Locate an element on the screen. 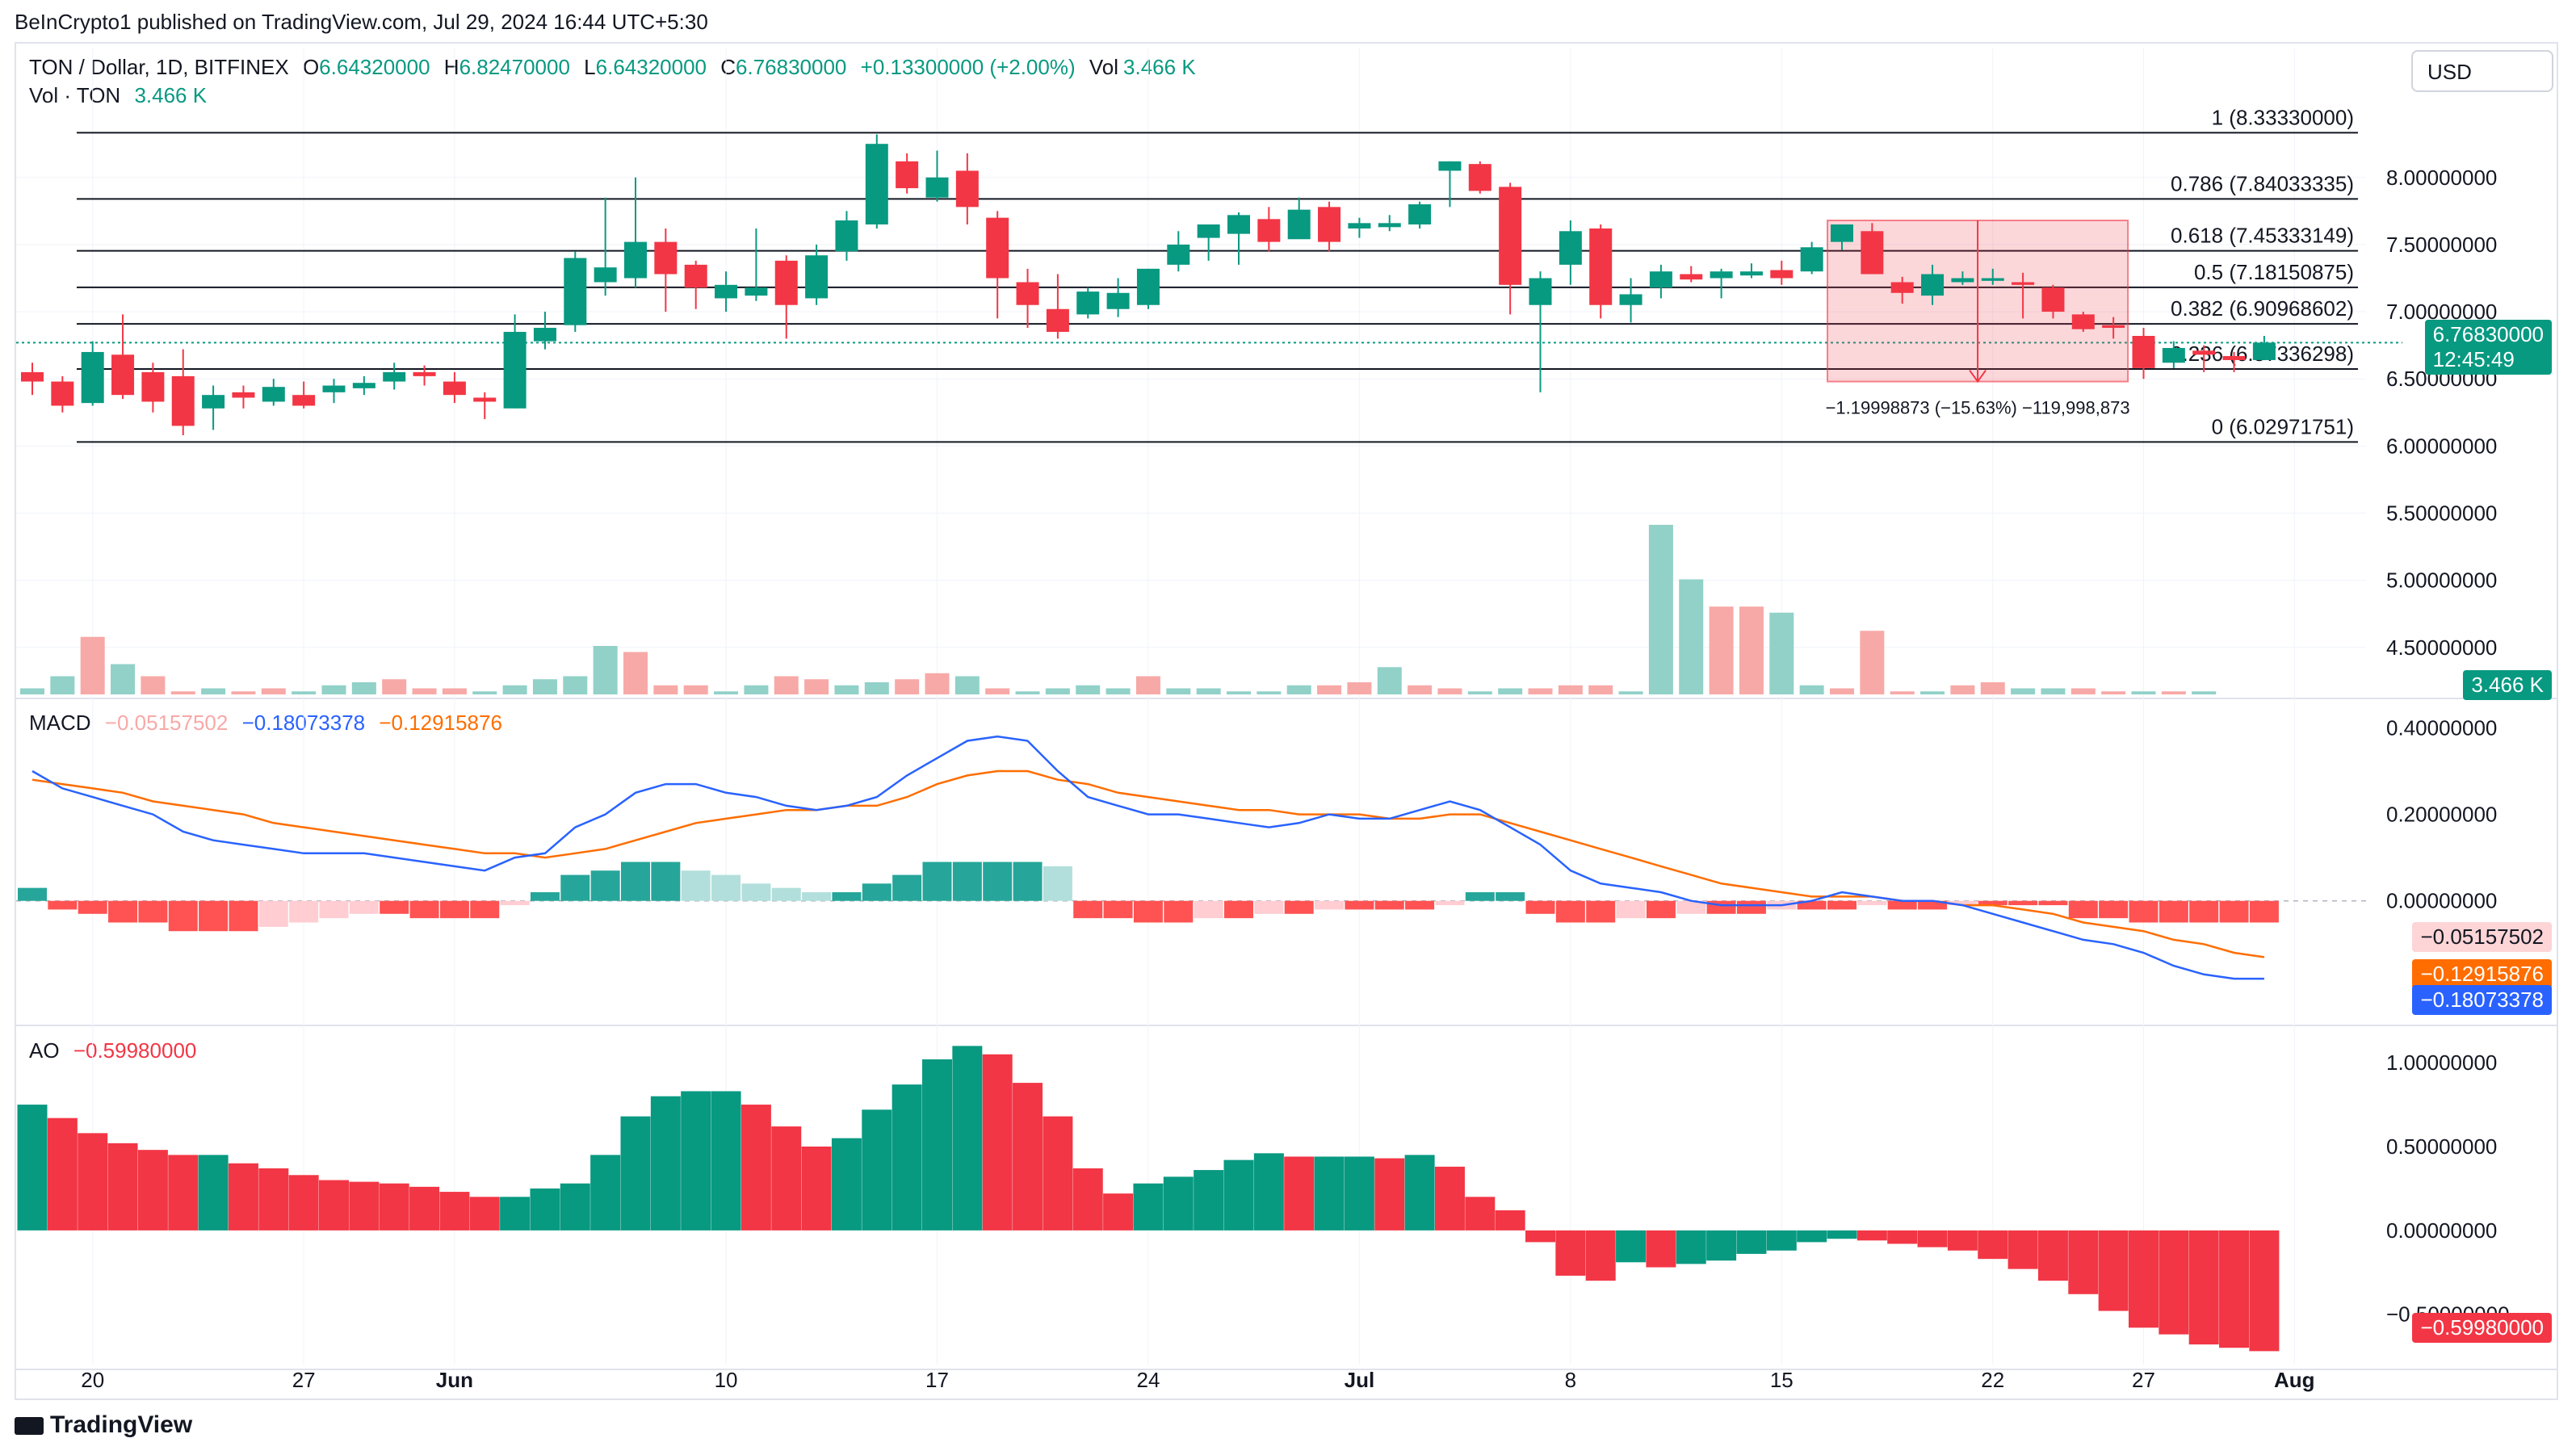  ao-axis-tick: 0.50000000 is located at coordinates (2441, 1146).